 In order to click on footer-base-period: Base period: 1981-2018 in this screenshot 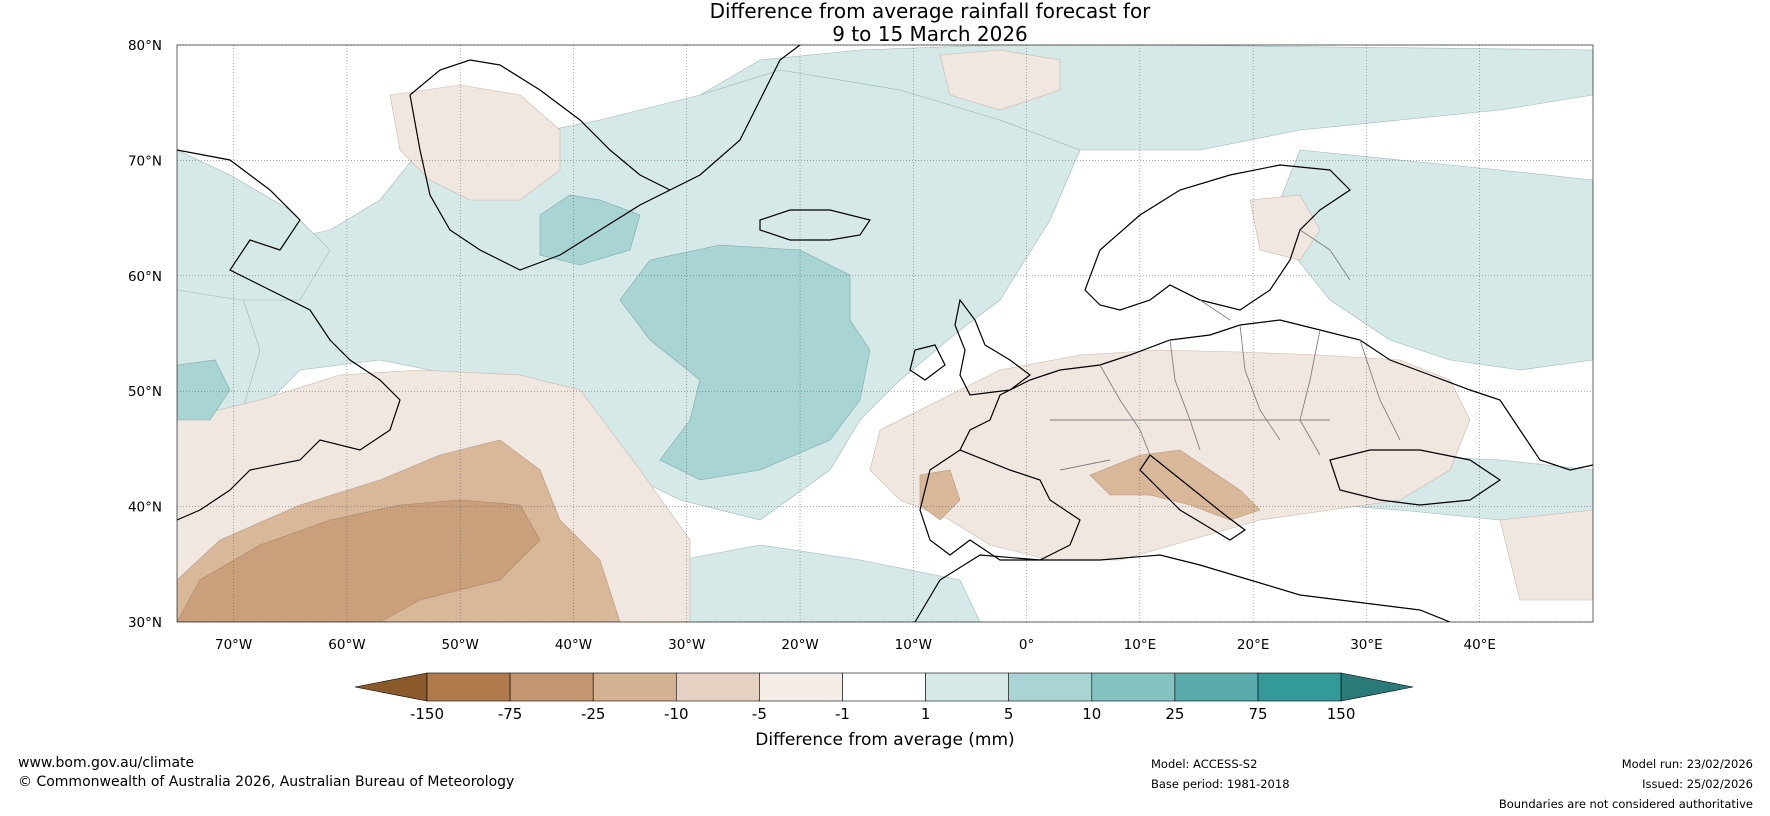, I will do `click(1220, 784)`.